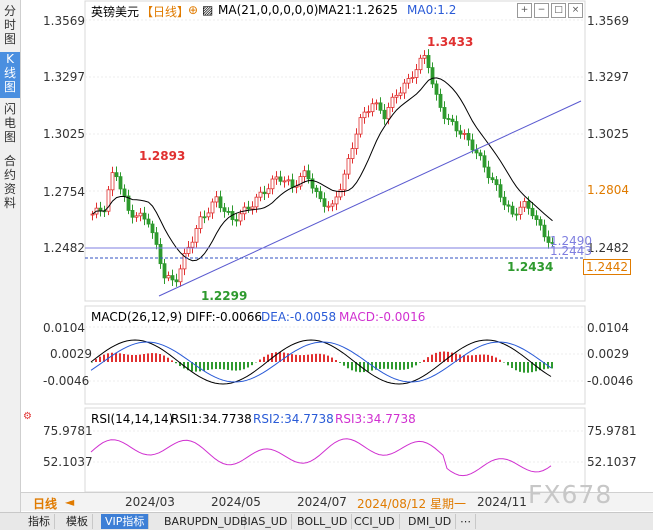 This screenshot has height=530, width=653. I want to click on restore-icon: □, so click(558, 10).